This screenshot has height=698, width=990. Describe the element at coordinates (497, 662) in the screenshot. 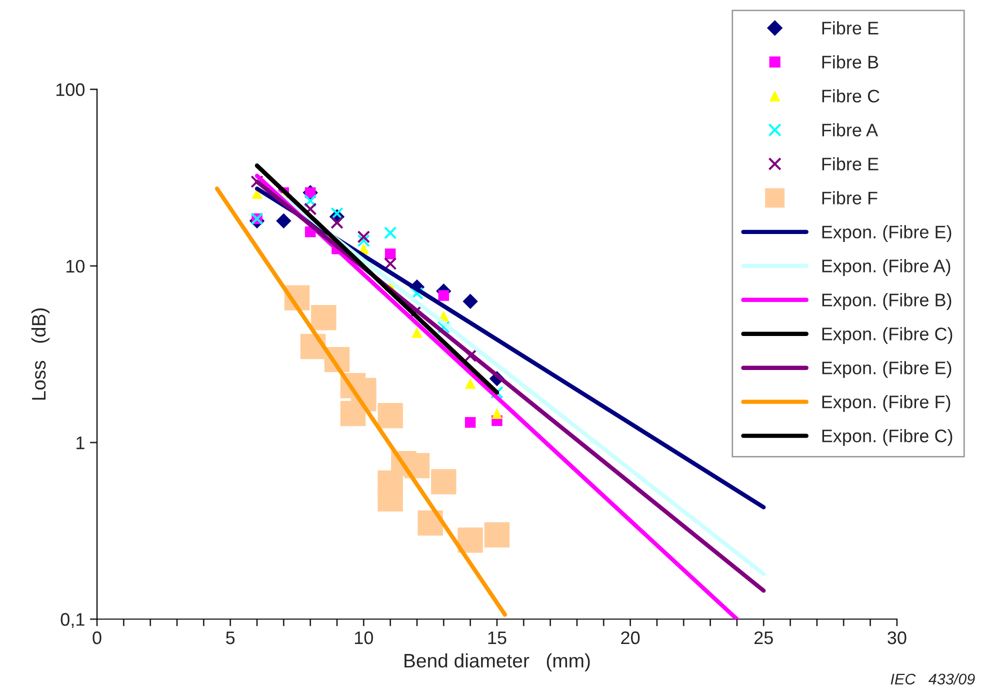

I see `x-axis-title: Bend diameter (mm)` at that location.